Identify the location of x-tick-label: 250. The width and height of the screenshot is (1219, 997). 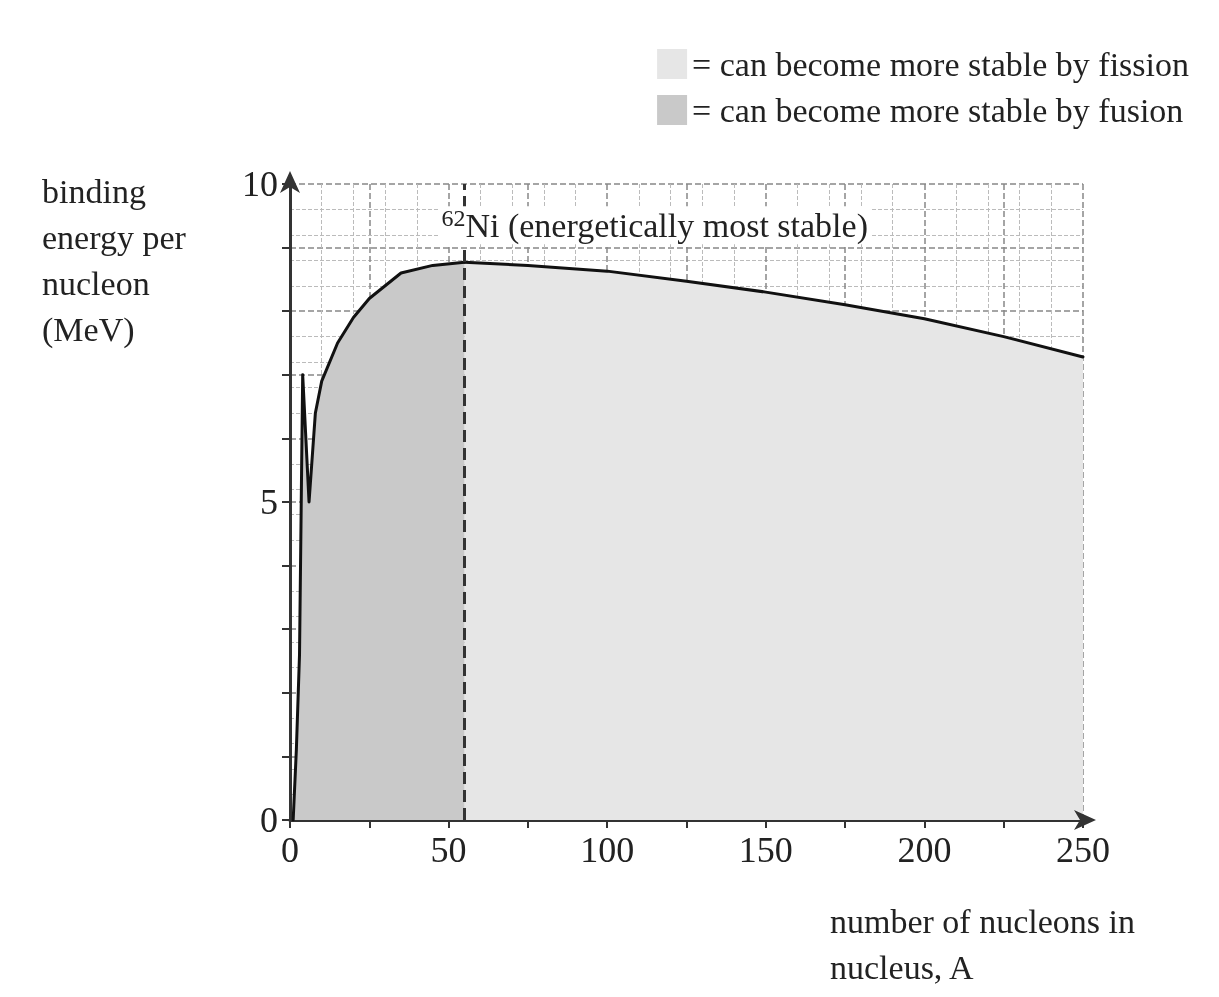
(1083, 850).